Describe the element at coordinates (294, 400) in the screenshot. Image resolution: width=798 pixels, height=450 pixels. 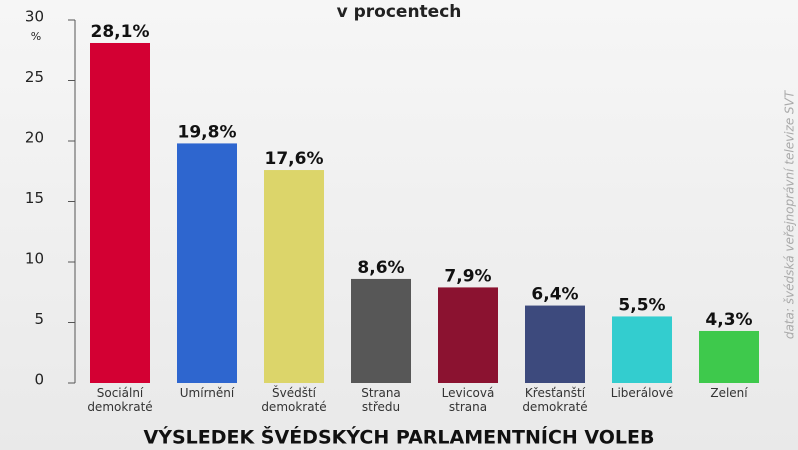
I see `x-tick-label: Švédští demokraté` at that location.